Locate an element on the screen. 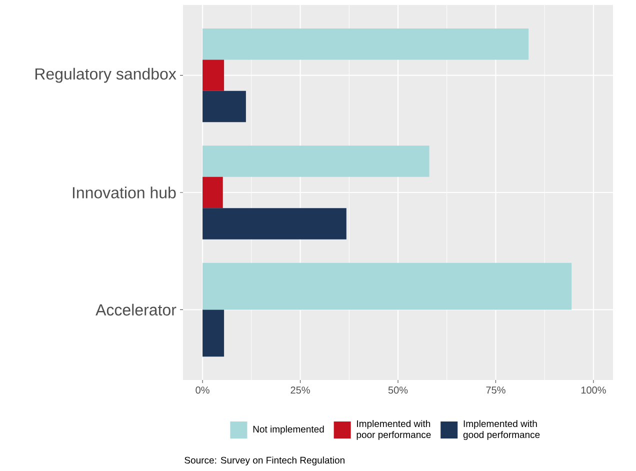 This screenshot has width=636, height=471. legend-label: Implemented with good performance is located at coordinates (501, 430).